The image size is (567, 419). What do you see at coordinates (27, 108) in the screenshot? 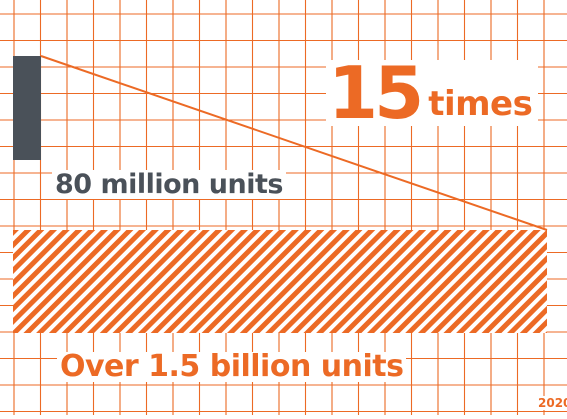
I see `bar-80-million` at bounding box center [27, 108].